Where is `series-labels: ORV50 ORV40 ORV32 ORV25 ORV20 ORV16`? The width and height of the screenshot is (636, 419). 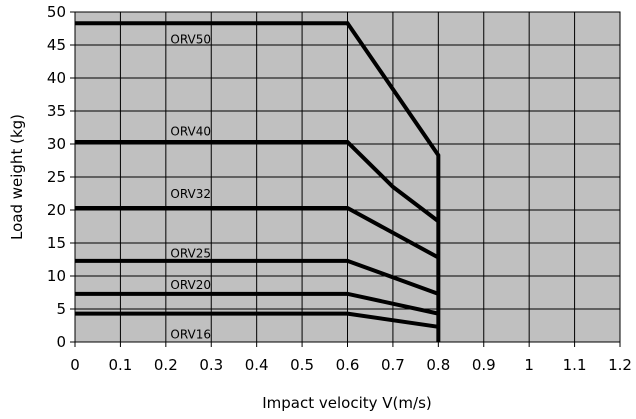 series-labels: ORV50 ORV40 ORV32 ORV25 ORV20 ORV16 is located at coordinates (190, 187).